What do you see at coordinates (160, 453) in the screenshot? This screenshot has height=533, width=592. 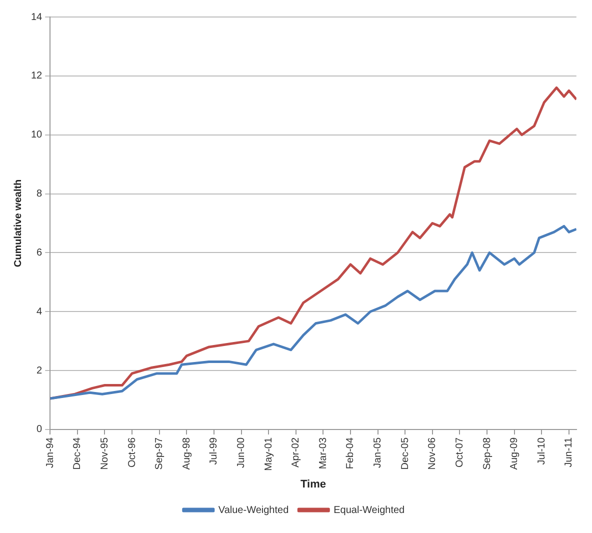 I see `x-tick-label: Sep-97` at bounding box center [160, 453].